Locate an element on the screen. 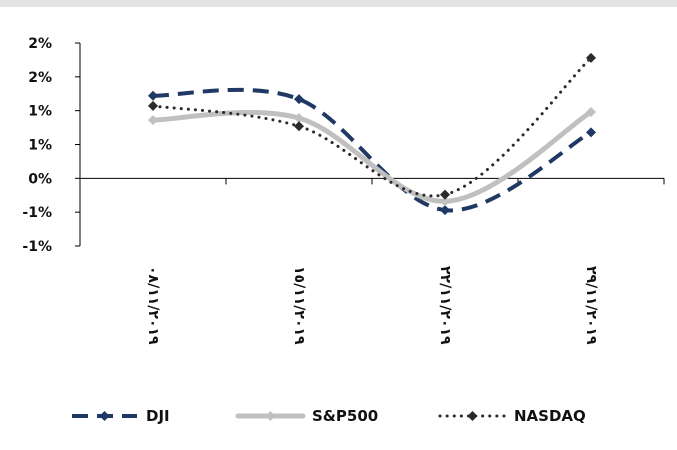 The image size is (677, 450). y-tick-labels: 2% 2% 1% 1% 0% -1% -1% is located at coordinates (37, 145).